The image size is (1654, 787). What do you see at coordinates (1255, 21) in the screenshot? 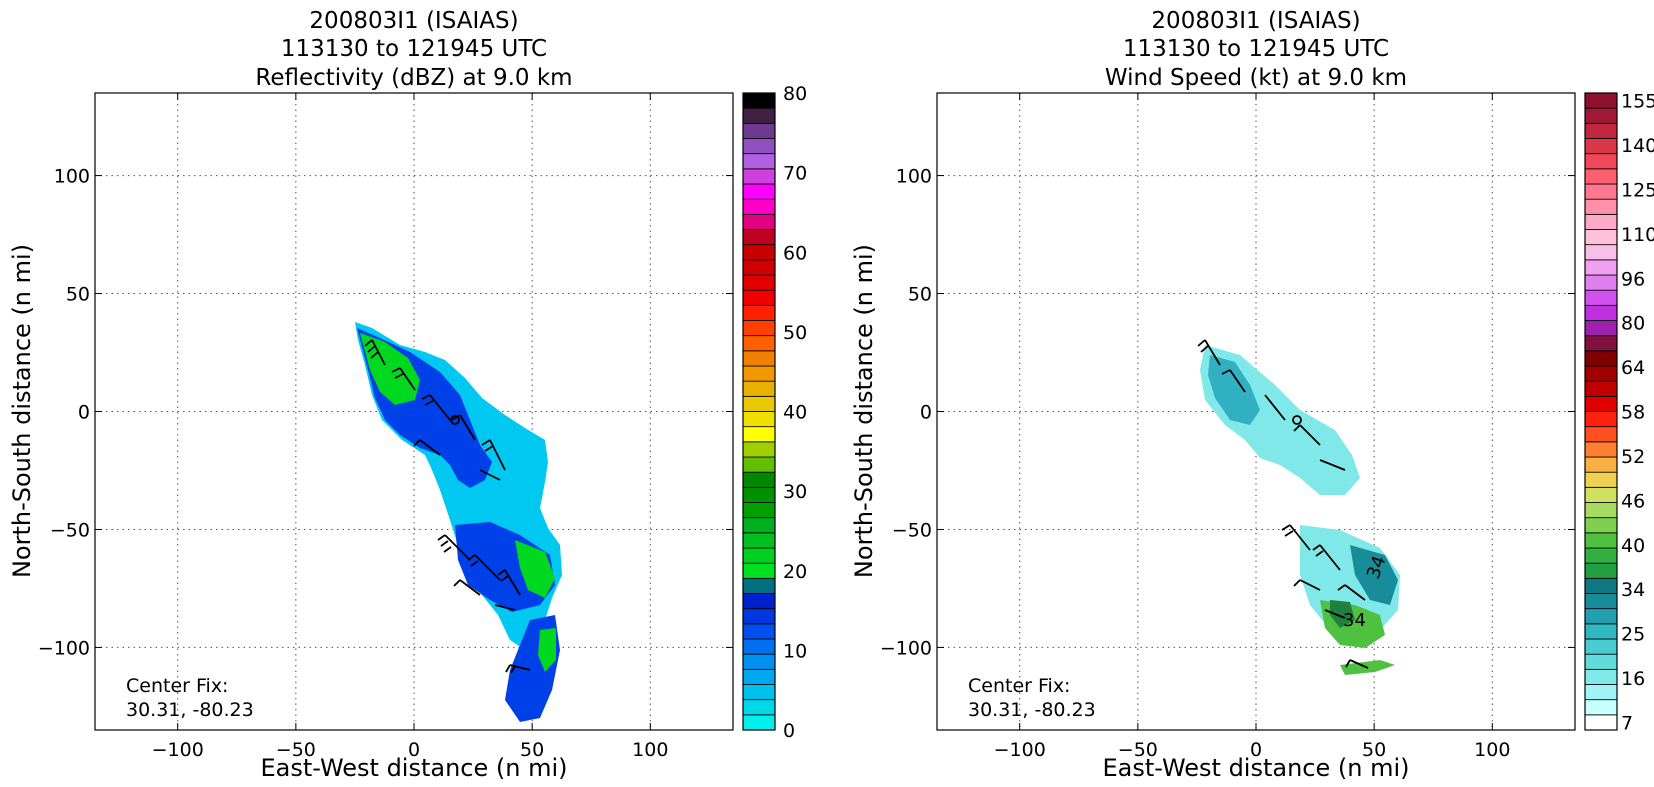
I see `right-title-line-1: 200803I1 (ISAIAS)` at bounding box center [1255, 21].